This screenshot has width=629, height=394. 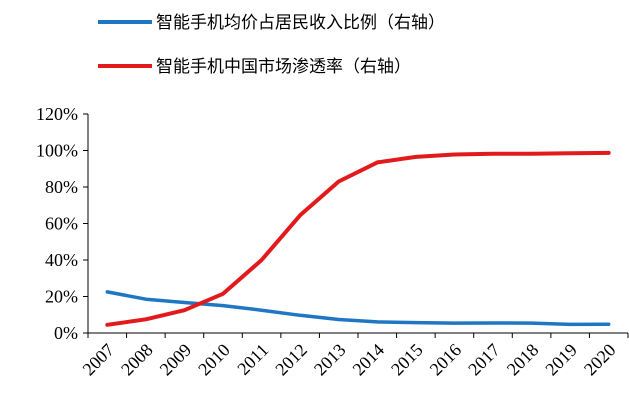 I want to click on x-tick-label: 2012, so click(x=291, y=360).